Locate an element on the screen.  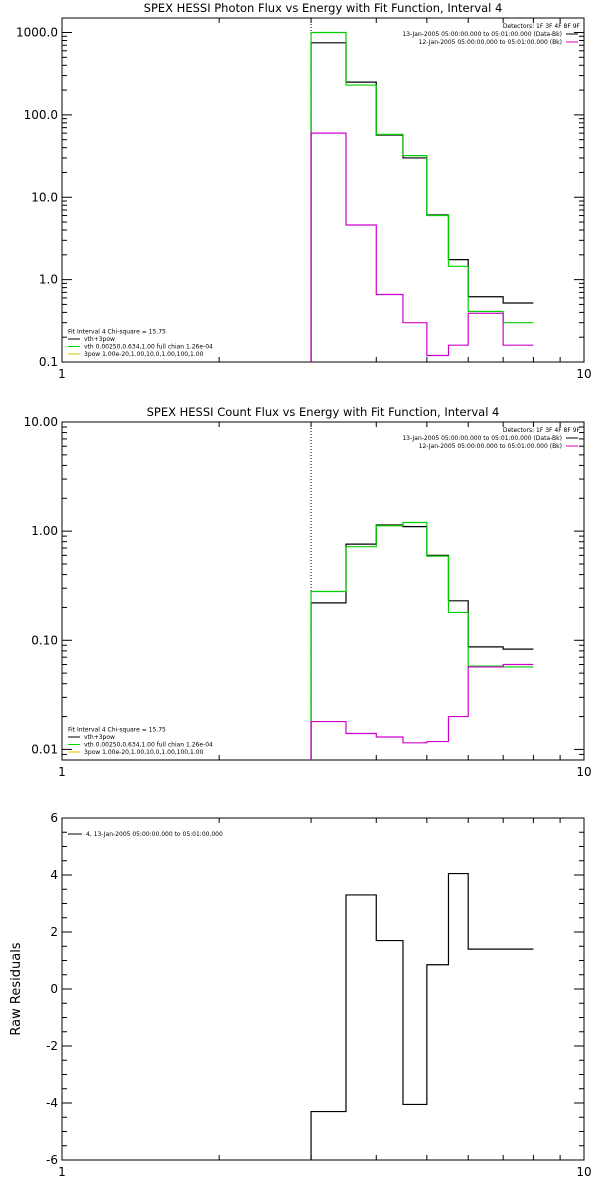
y-tick-label: 0.10 is located at coordinates (44, 640).